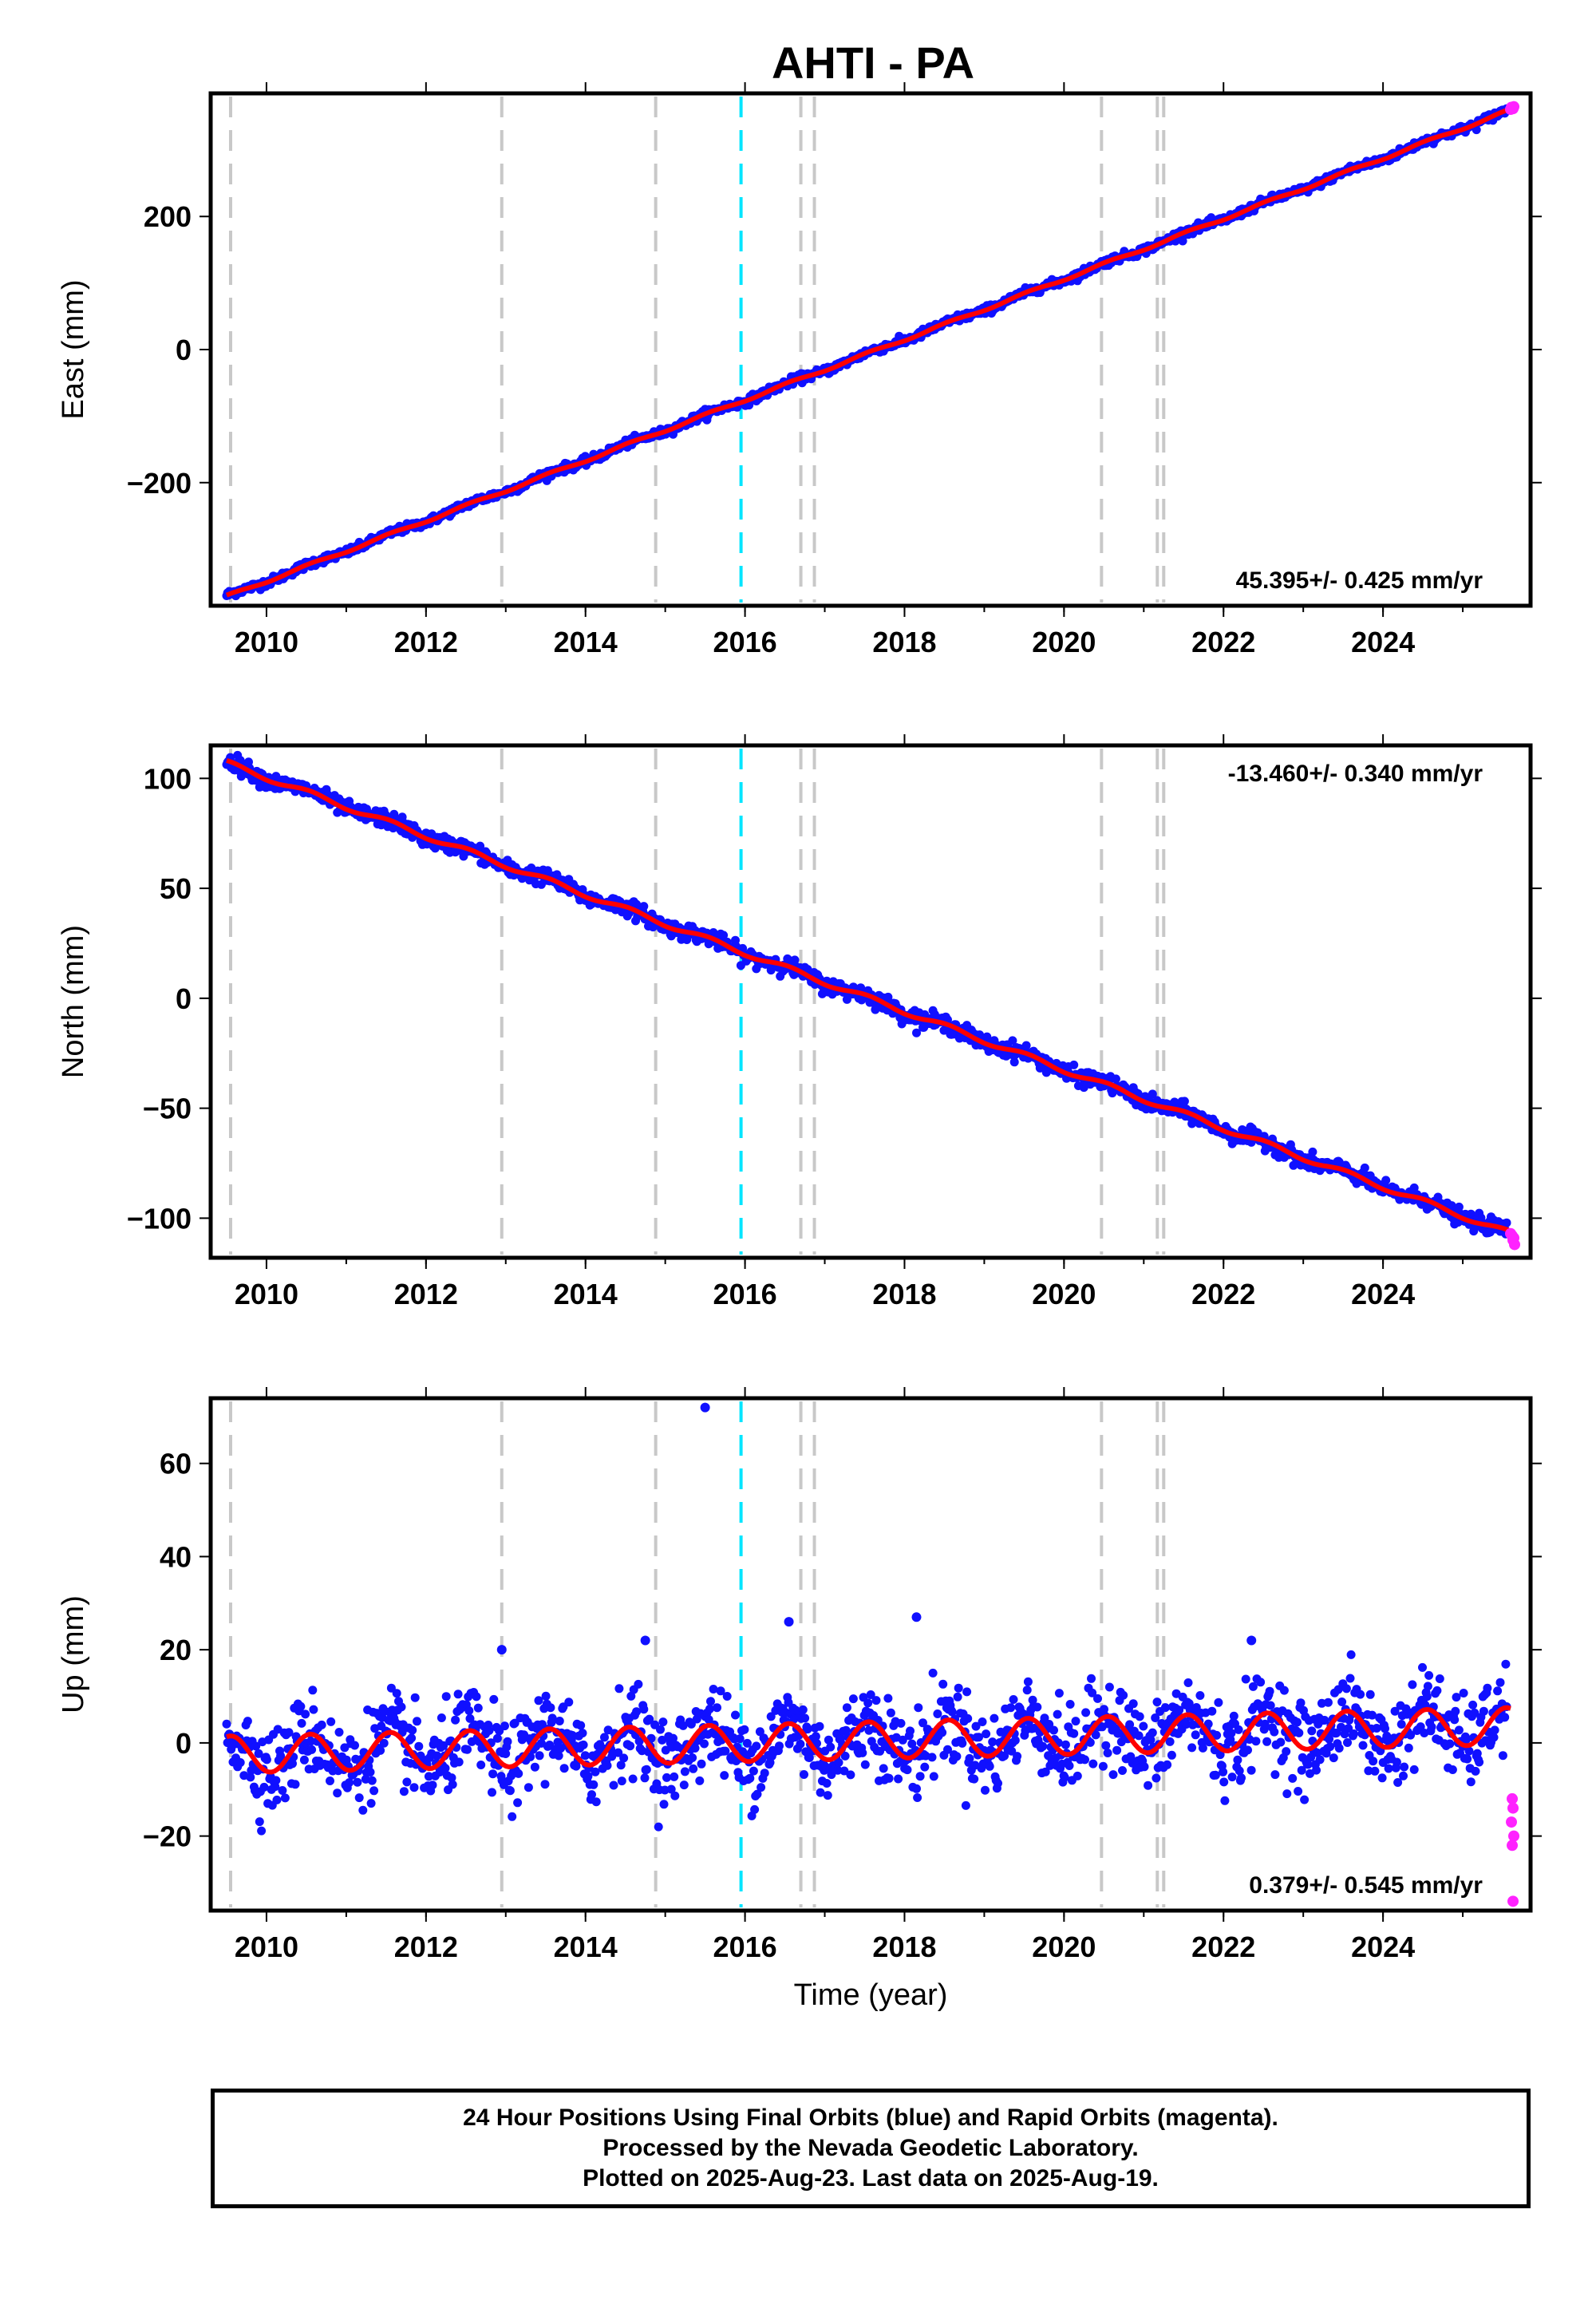 The width and height of the screenshot is (1596, 2316). I want to click on x-tick-label: 2010, so click(266, 1294).